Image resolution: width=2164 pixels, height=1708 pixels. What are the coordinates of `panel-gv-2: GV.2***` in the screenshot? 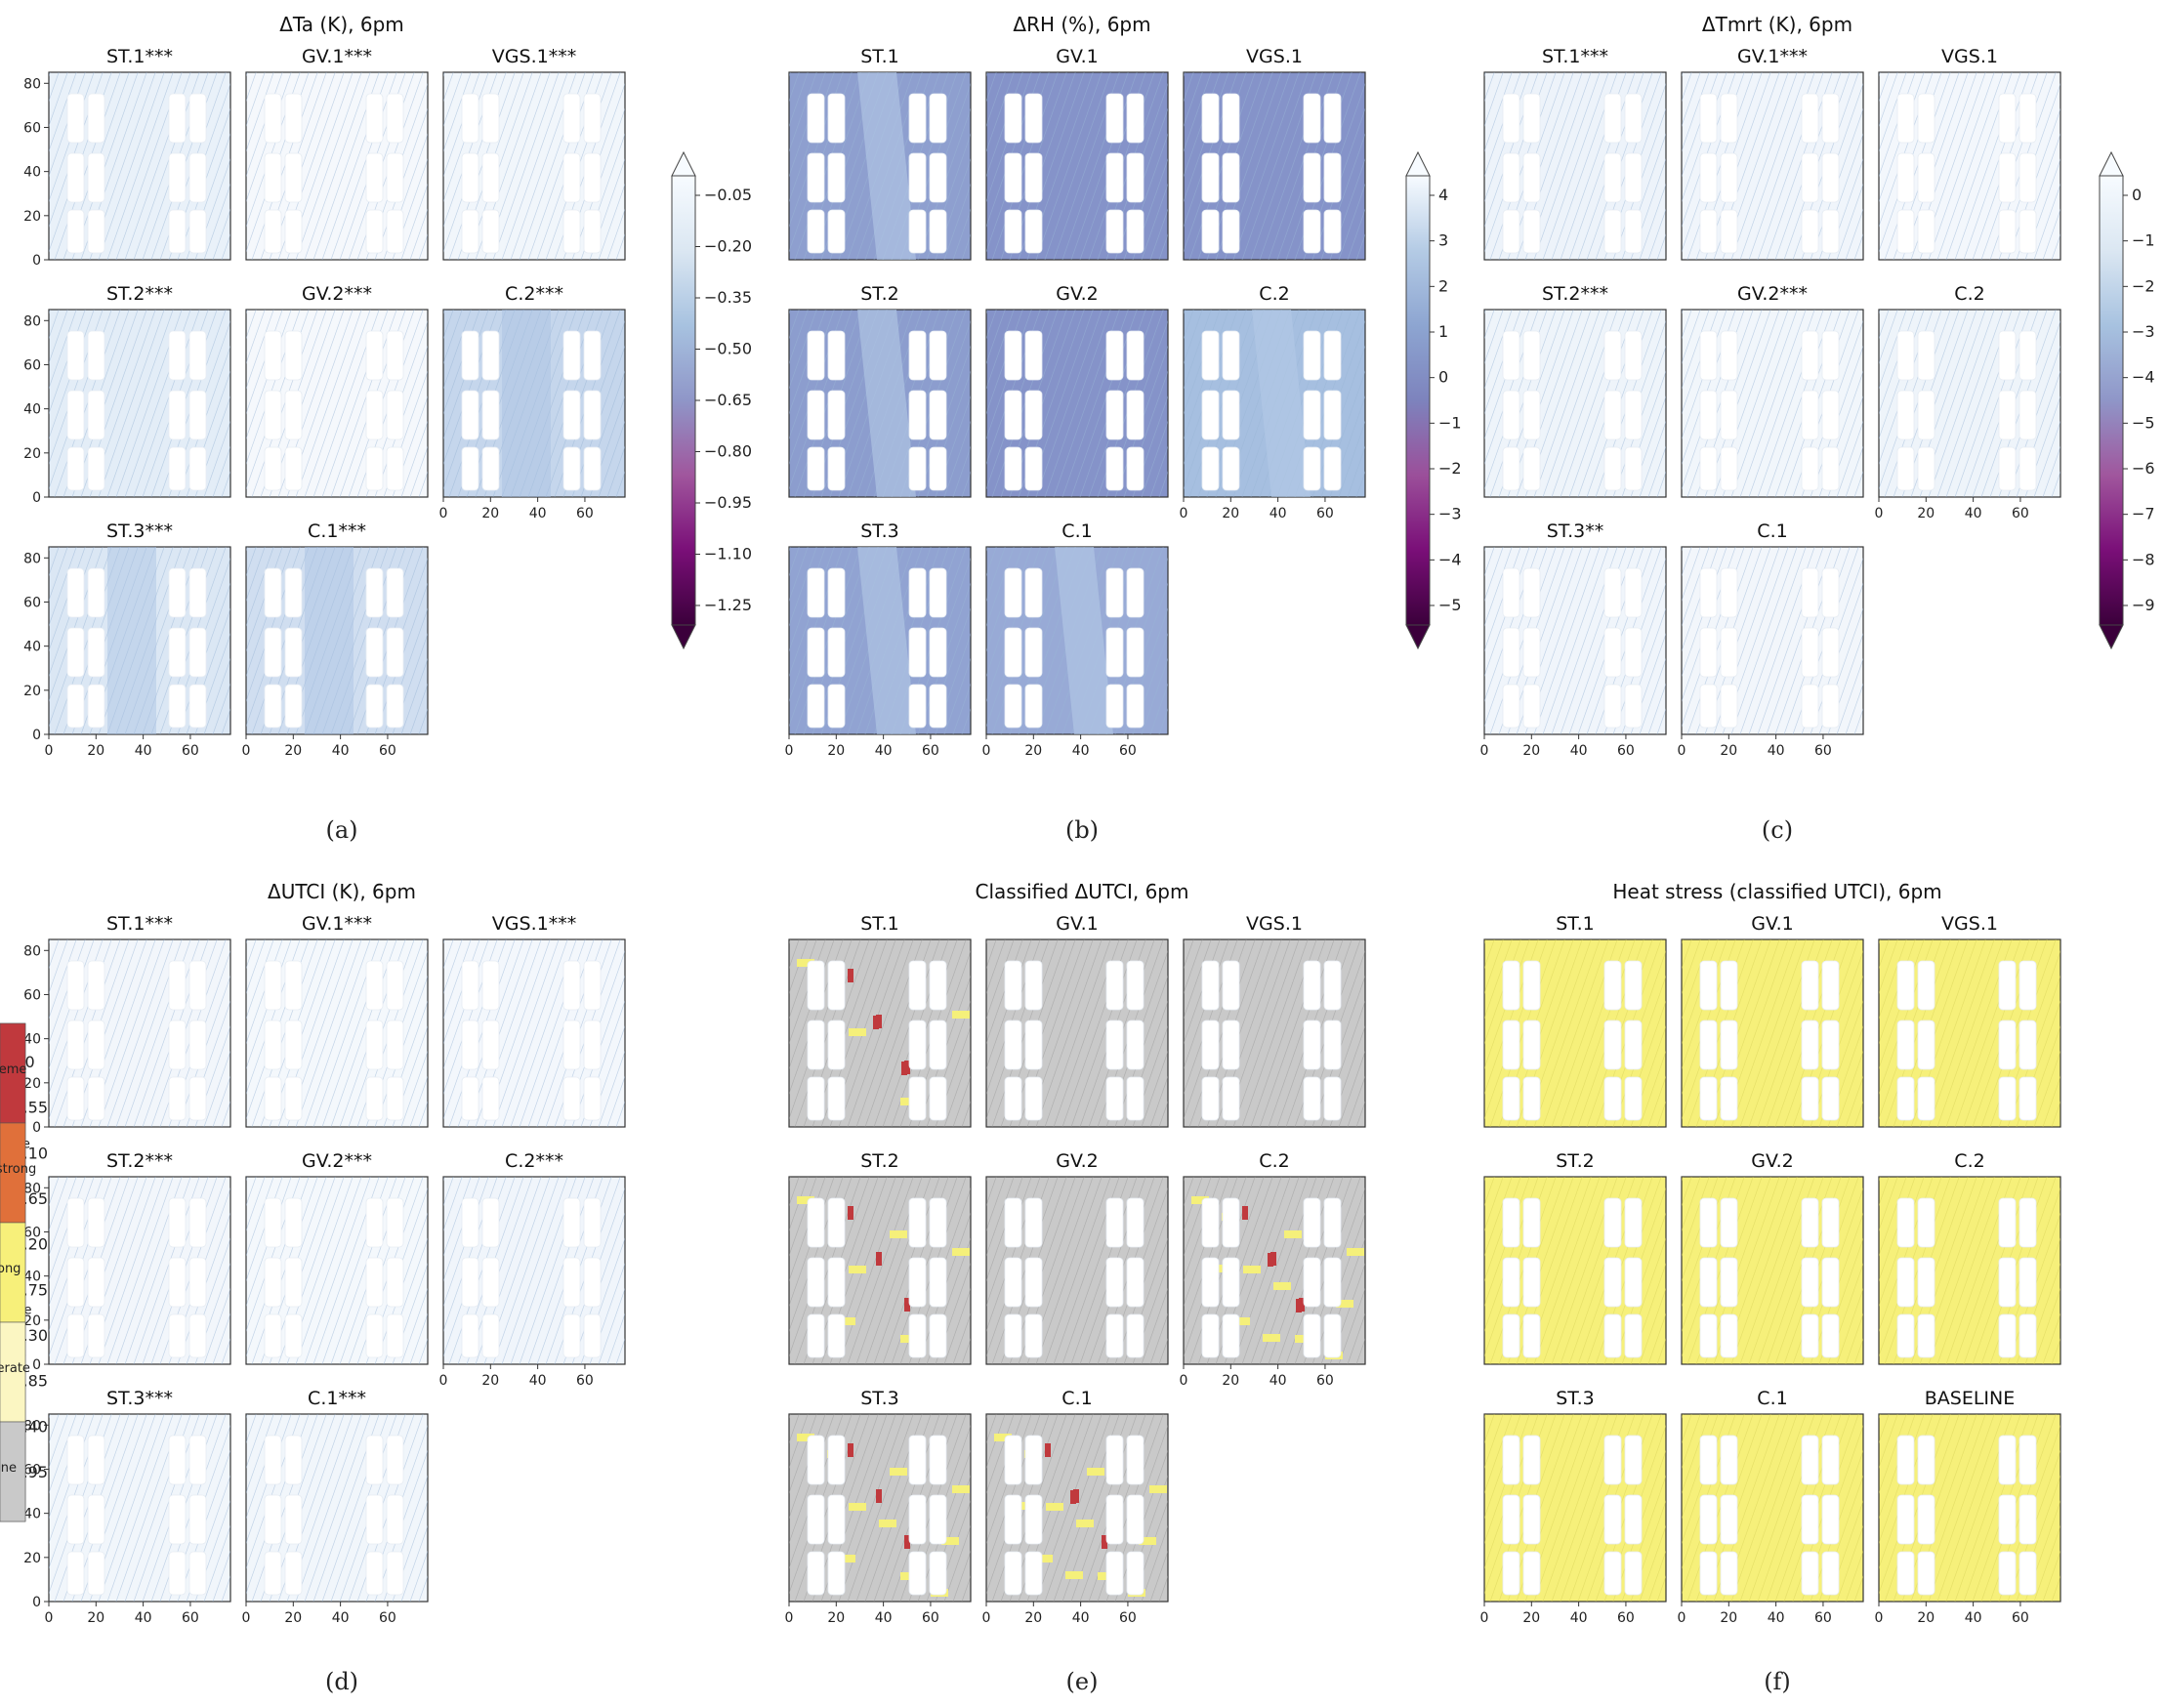 It's located at (337, 391).